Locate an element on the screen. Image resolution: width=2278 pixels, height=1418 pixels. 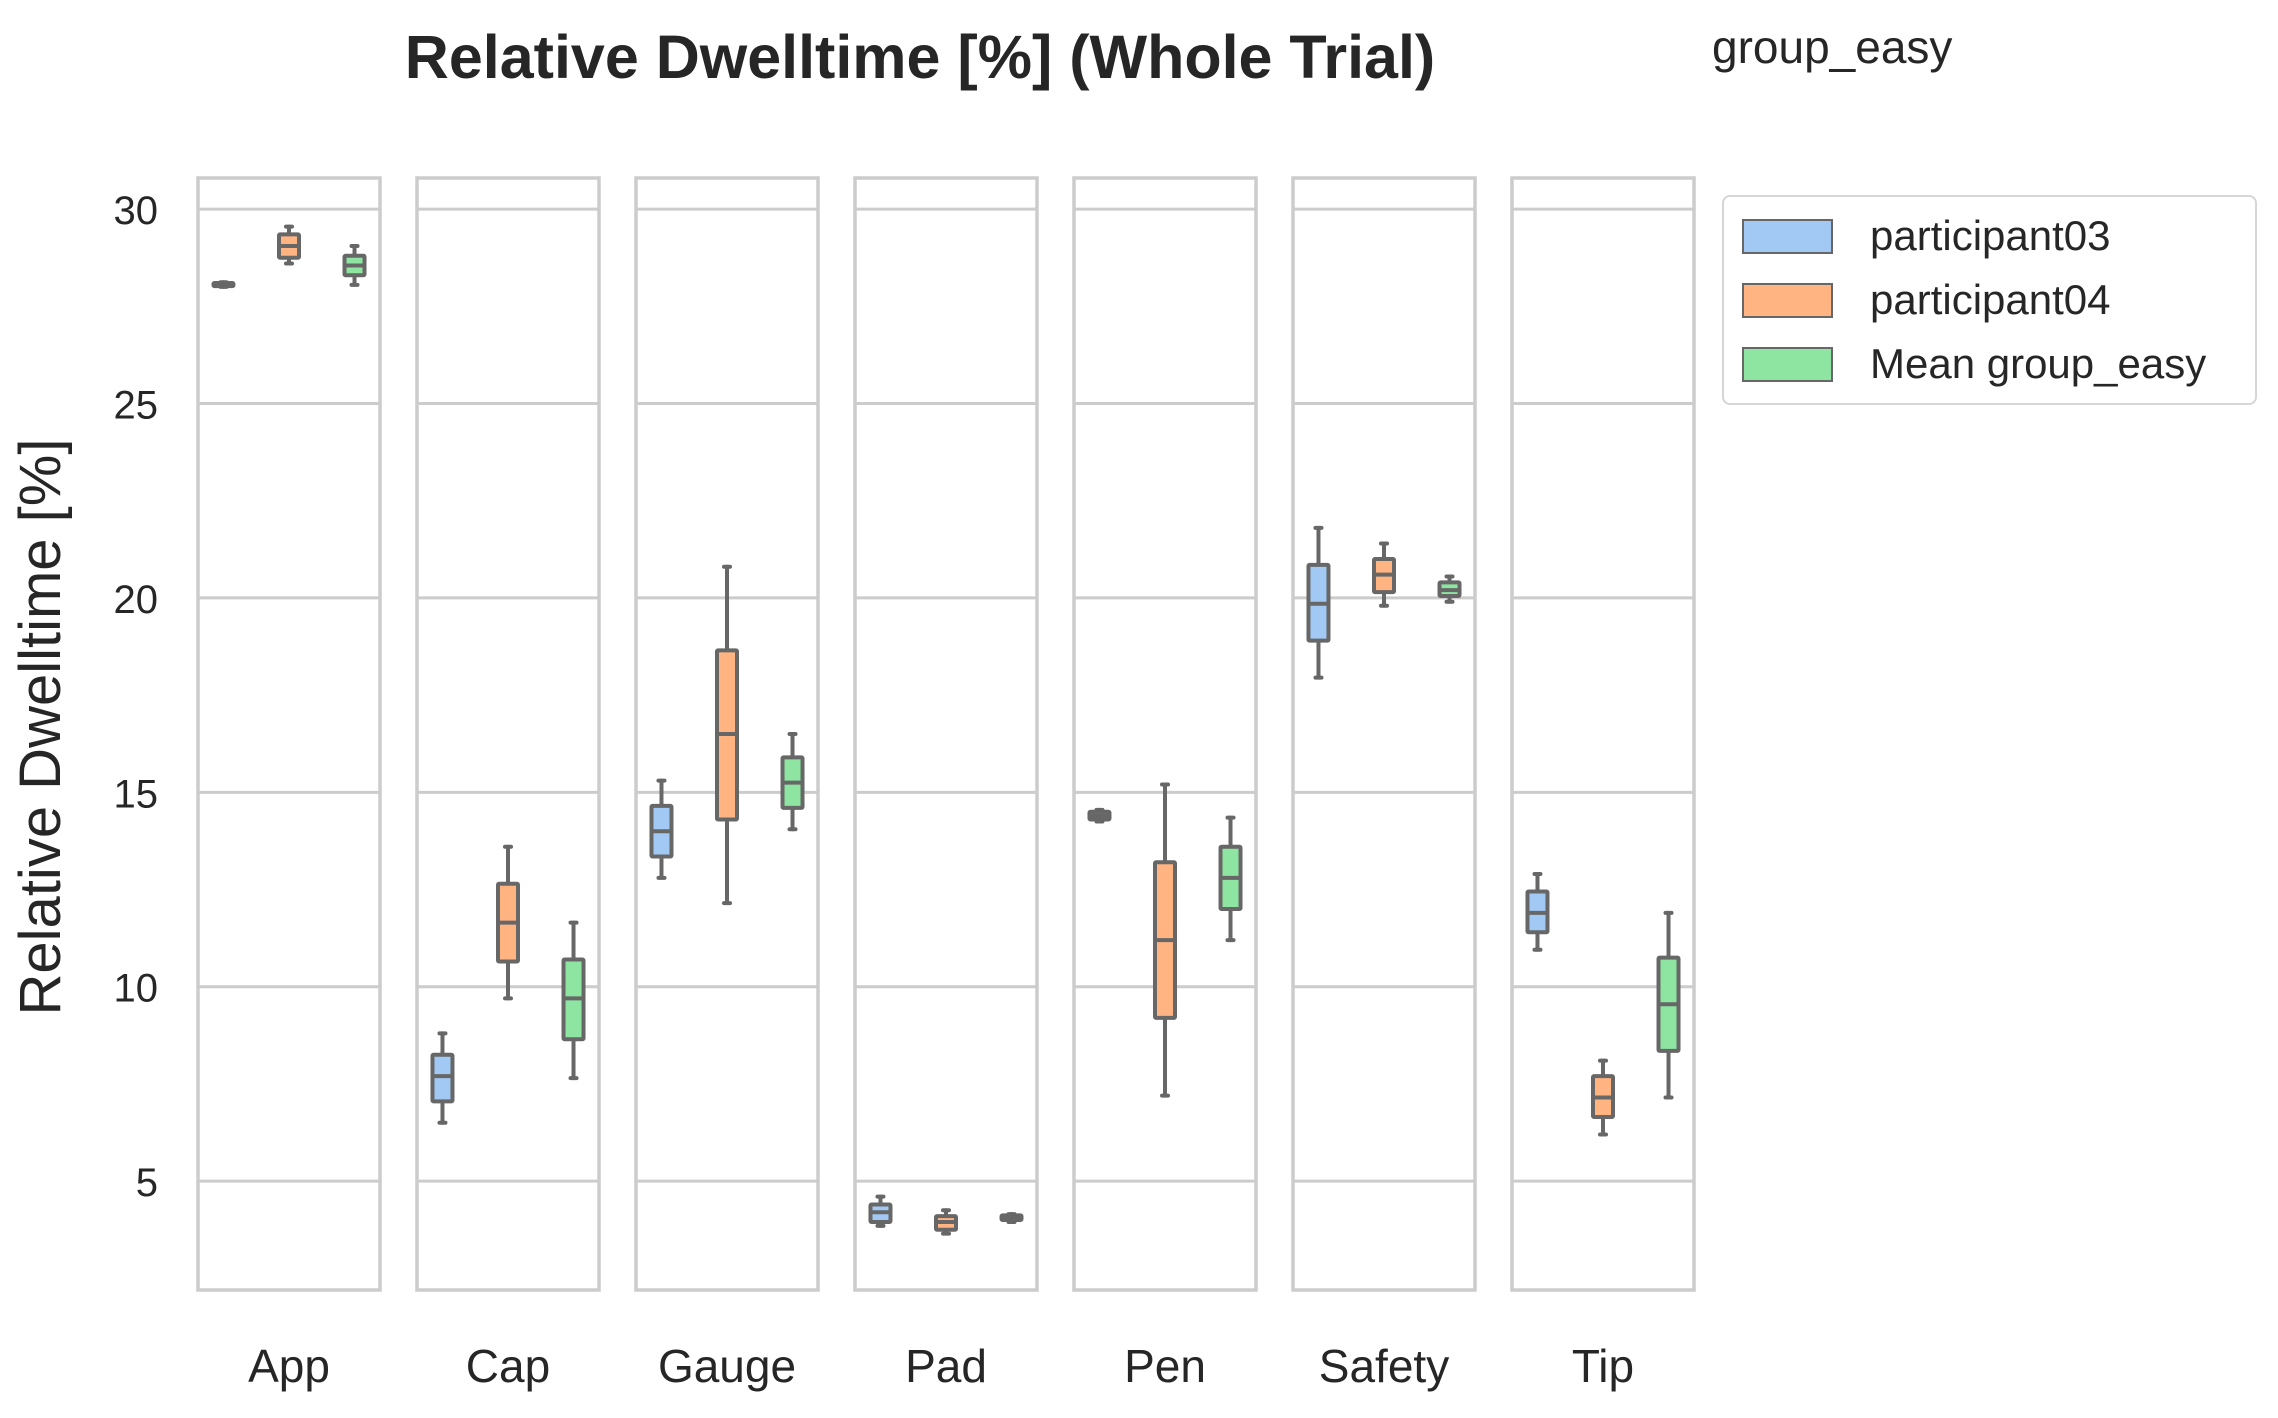
y-tick-label: 30 is located at coordinates (136, 211).